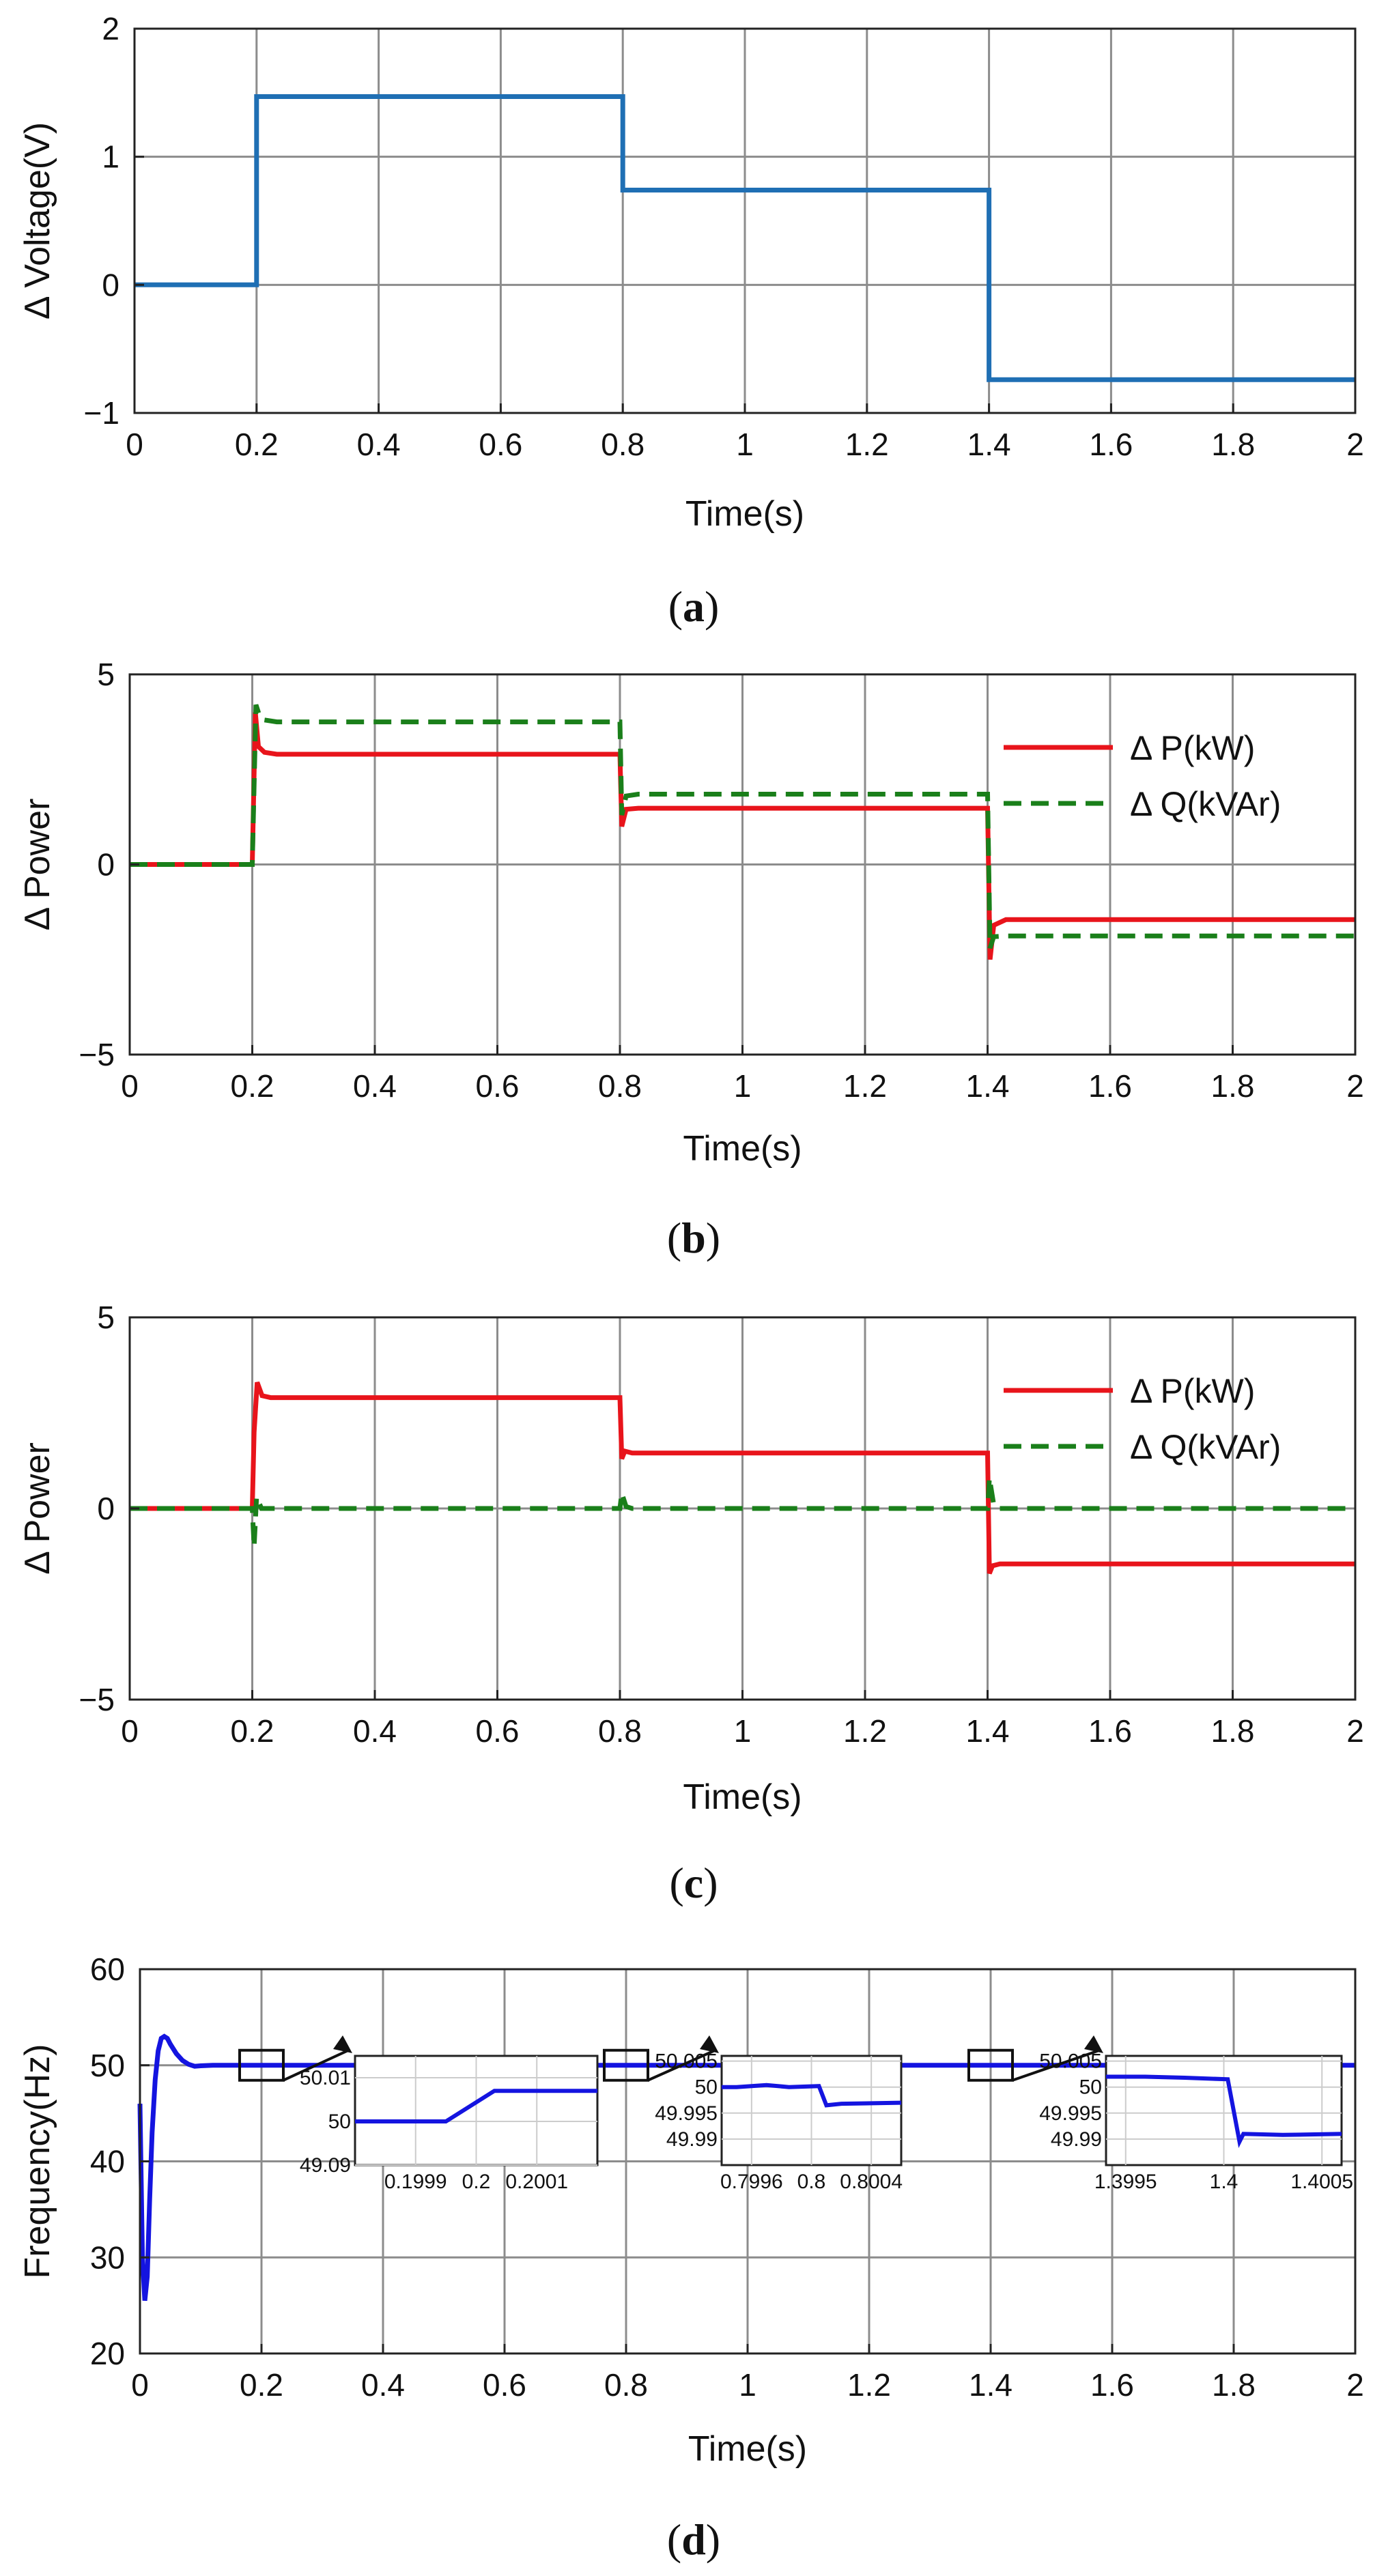 Image resolution: width=1388 pixels, height=2576 pixels. Describe the element at coordinates (1125, 2182) in the screenshot. I see `inset-x-tick-label: 1.3995` at that location.